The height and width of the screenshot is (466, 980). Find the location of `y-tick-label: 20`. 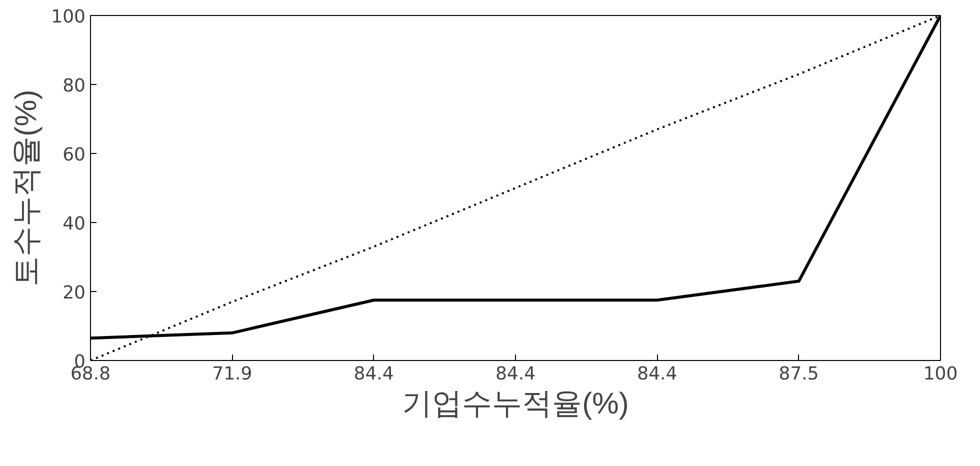

y-tick-label: 20 is located at coordinates (74, 293).